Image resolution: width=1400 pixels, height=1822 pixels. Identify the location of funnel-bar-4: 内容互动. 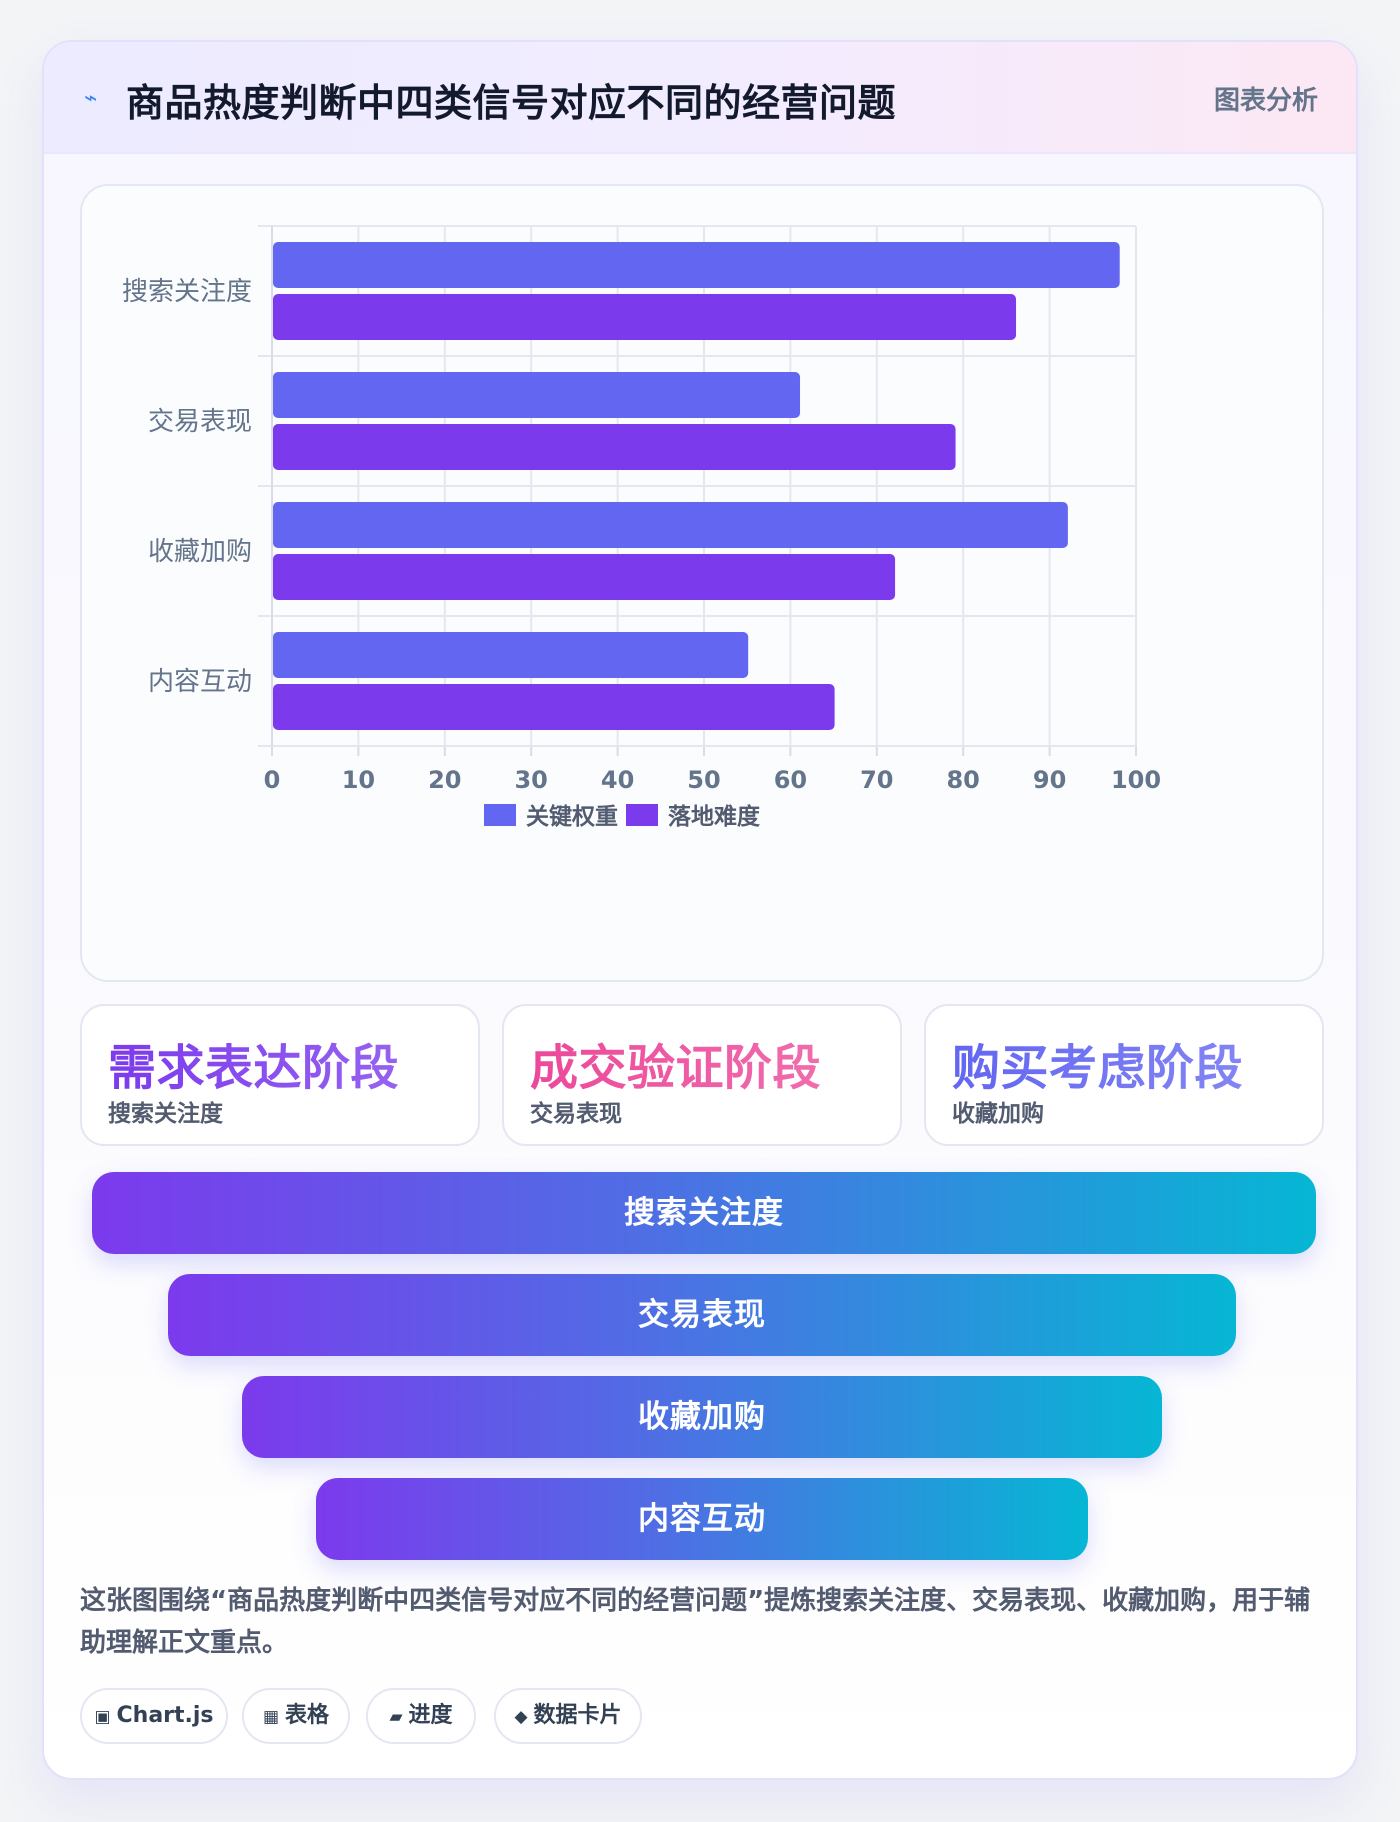
(702, 1519).